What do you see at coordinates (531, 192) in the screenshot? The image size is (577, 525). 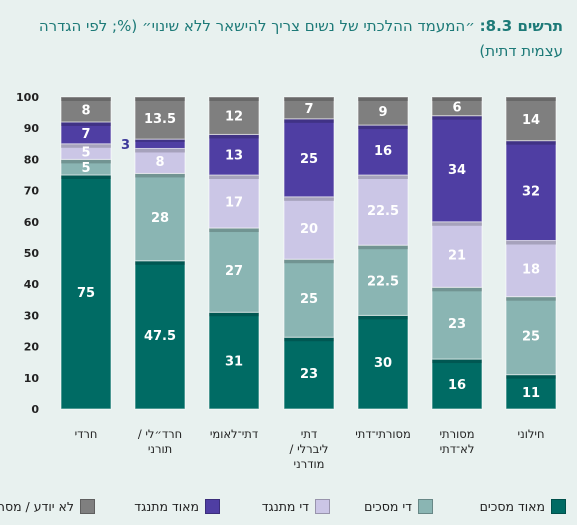 I see `data-label: 32` at bounding box center [531, 192].